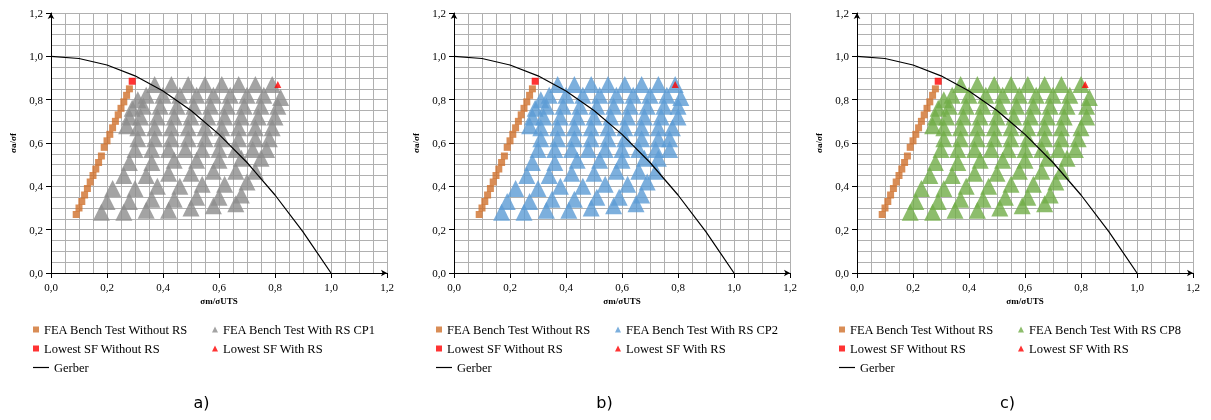  What do you see at coordinates (299, 329) in the screenshot?
I see `legend-label: FEA Bench Test With RS CP1` at bounding box center [299, 329].